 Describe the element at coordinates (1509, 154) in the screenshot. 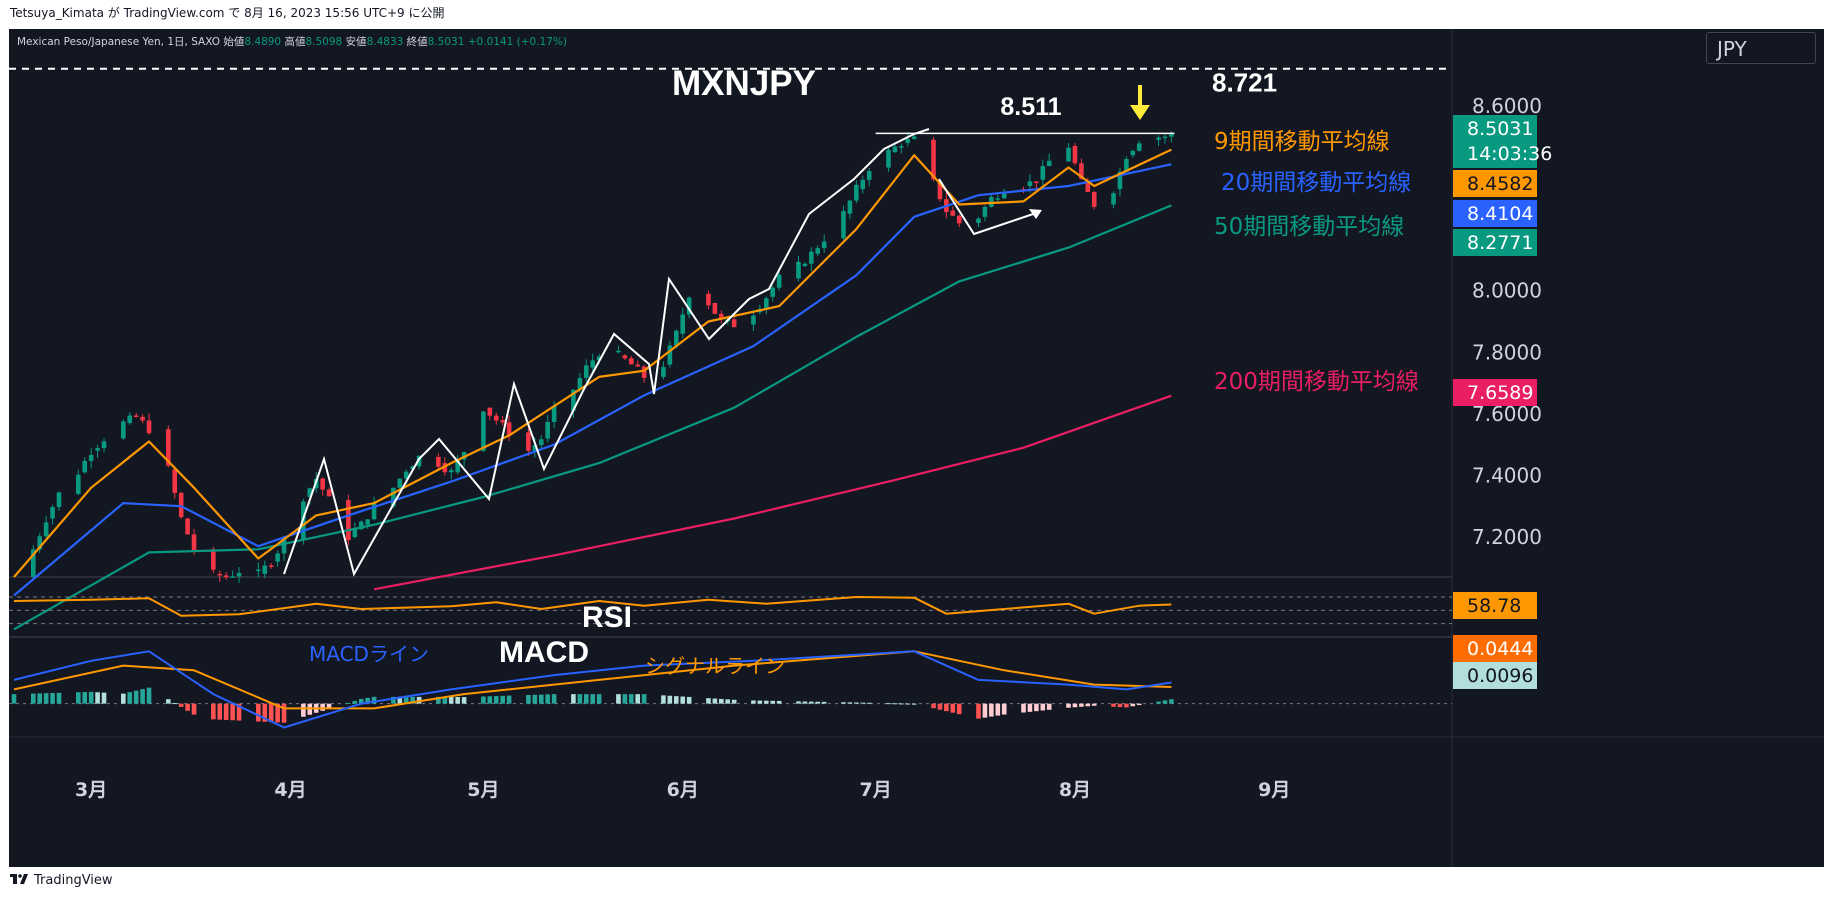

I see `current-price-badge-countdown: 14:03:36` at that location.